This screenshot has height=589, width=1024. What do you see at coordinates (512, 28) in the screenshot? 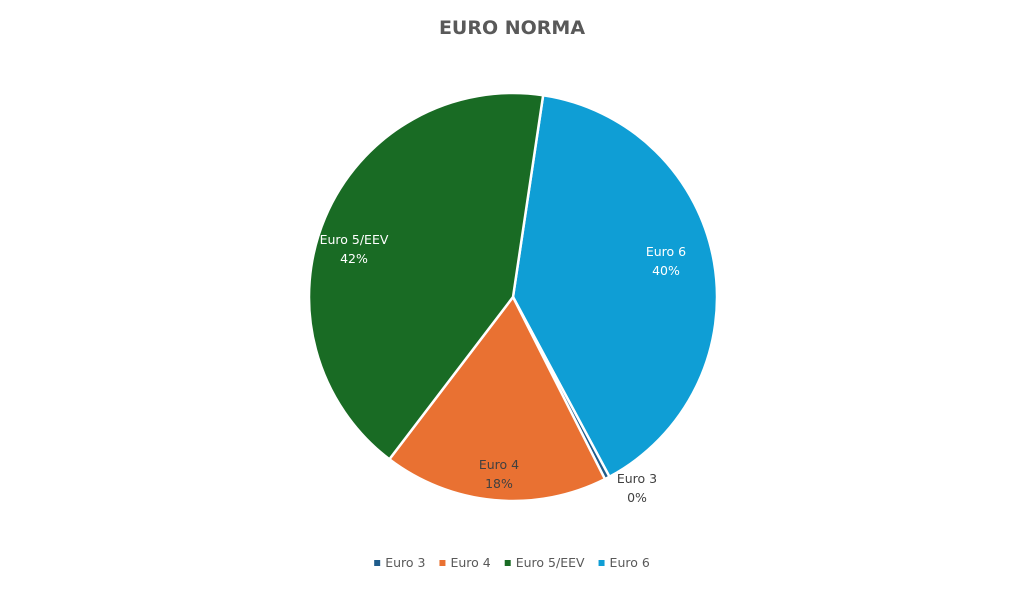
I see `chart-title: EURO NORMA` at bounding box center [512, 28].